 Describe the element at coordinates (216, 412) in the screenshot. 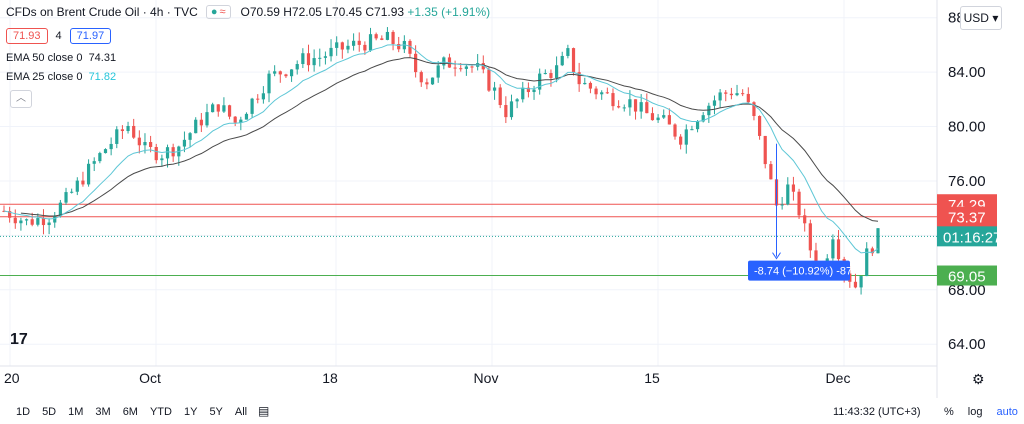

I see `range-button-5y: 5Y` at that location.